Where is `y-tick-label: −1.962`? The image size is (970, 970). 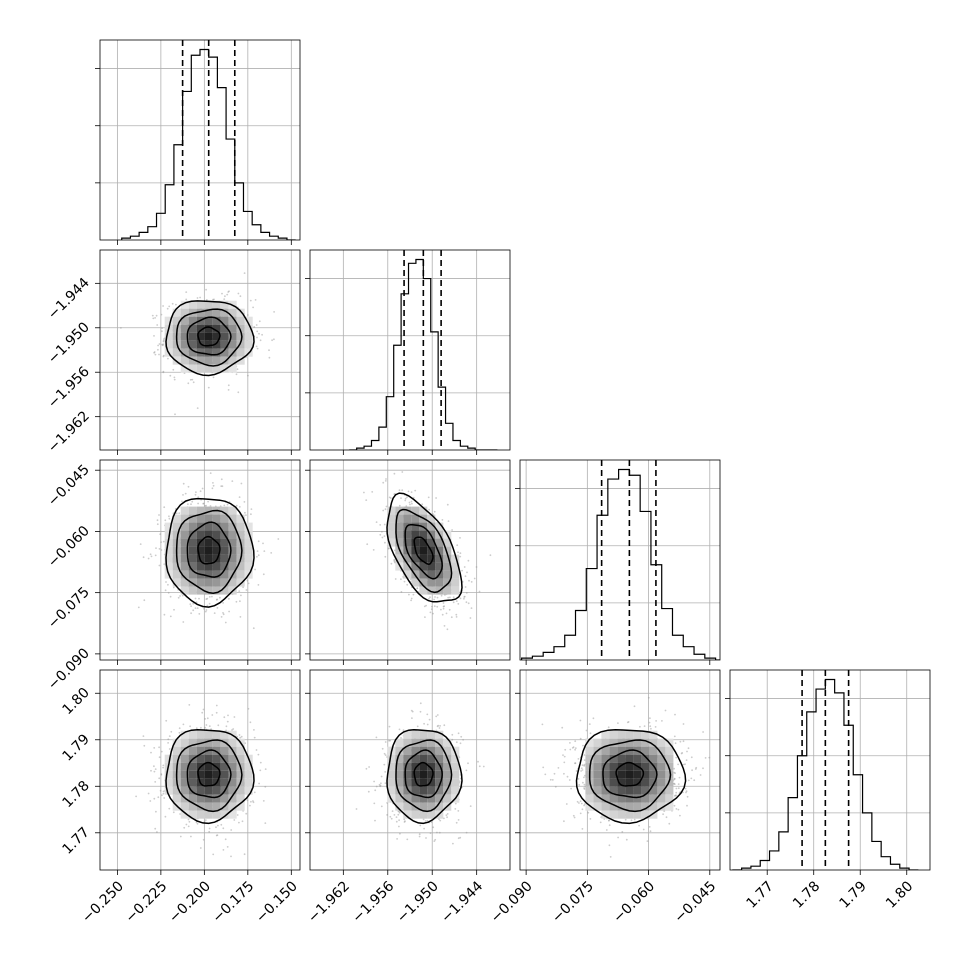 y-tick-label: −1.962 is located at coordinates (69, 432).